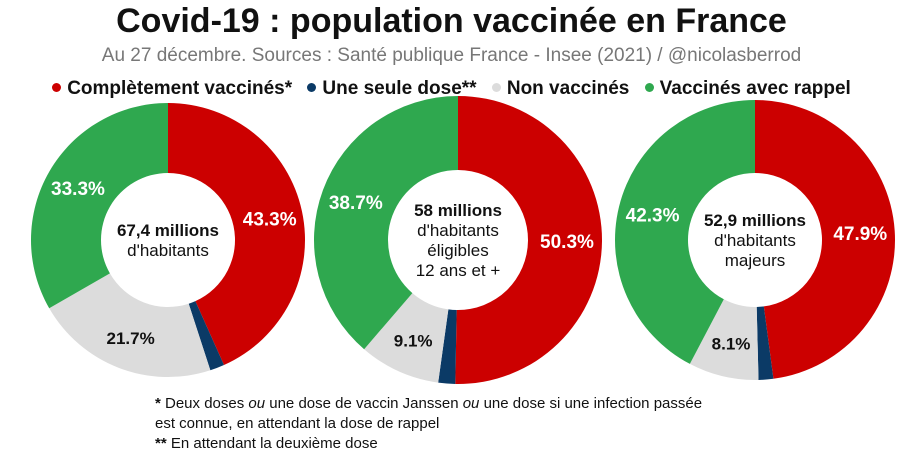  Describe the element at coordinates (755, 220) in the screenshot. I see `donut-3-center-line-1: 52,9 millions` at that location.